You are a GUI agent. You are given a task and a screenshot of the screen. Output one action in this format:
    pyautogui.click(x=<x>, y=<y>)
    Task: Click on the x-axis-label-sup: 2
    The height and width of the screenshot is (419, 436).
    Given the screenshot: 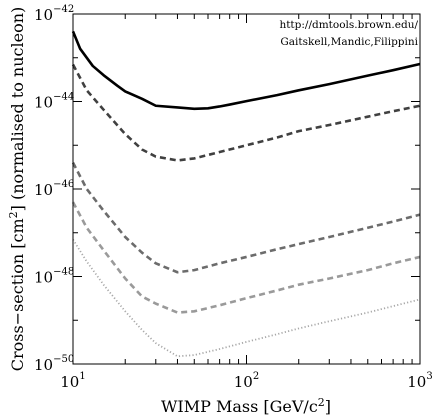 What is the action you would take?
    pyautogui.click(x=321, y=402)
    